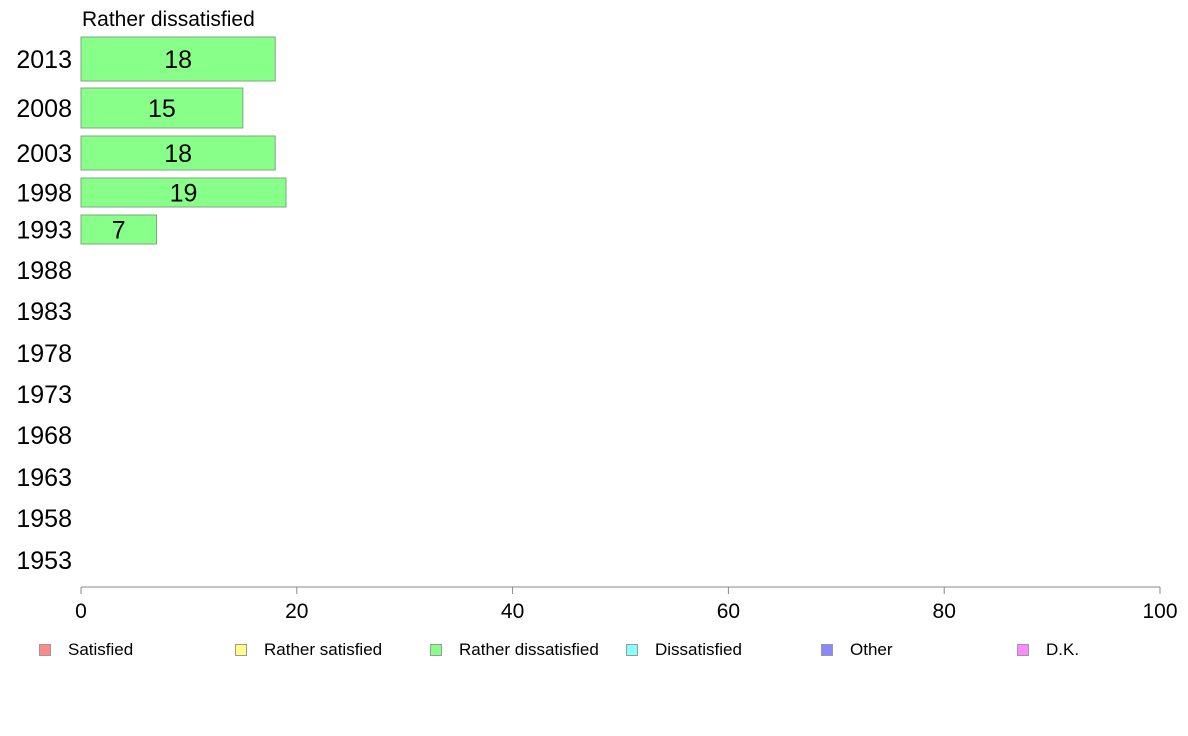 Image resolution: width=1188 pixels, height=736 pixels. What do you see at coordinates (728, 611) in the screenshot?
I see `x-tick-label: 60` at bounding box center [728, 611].